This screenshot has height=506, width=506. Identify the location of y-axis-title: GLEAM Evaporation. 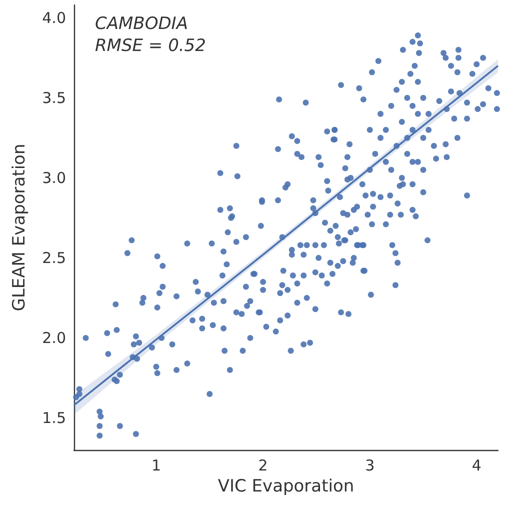
(20, 228).